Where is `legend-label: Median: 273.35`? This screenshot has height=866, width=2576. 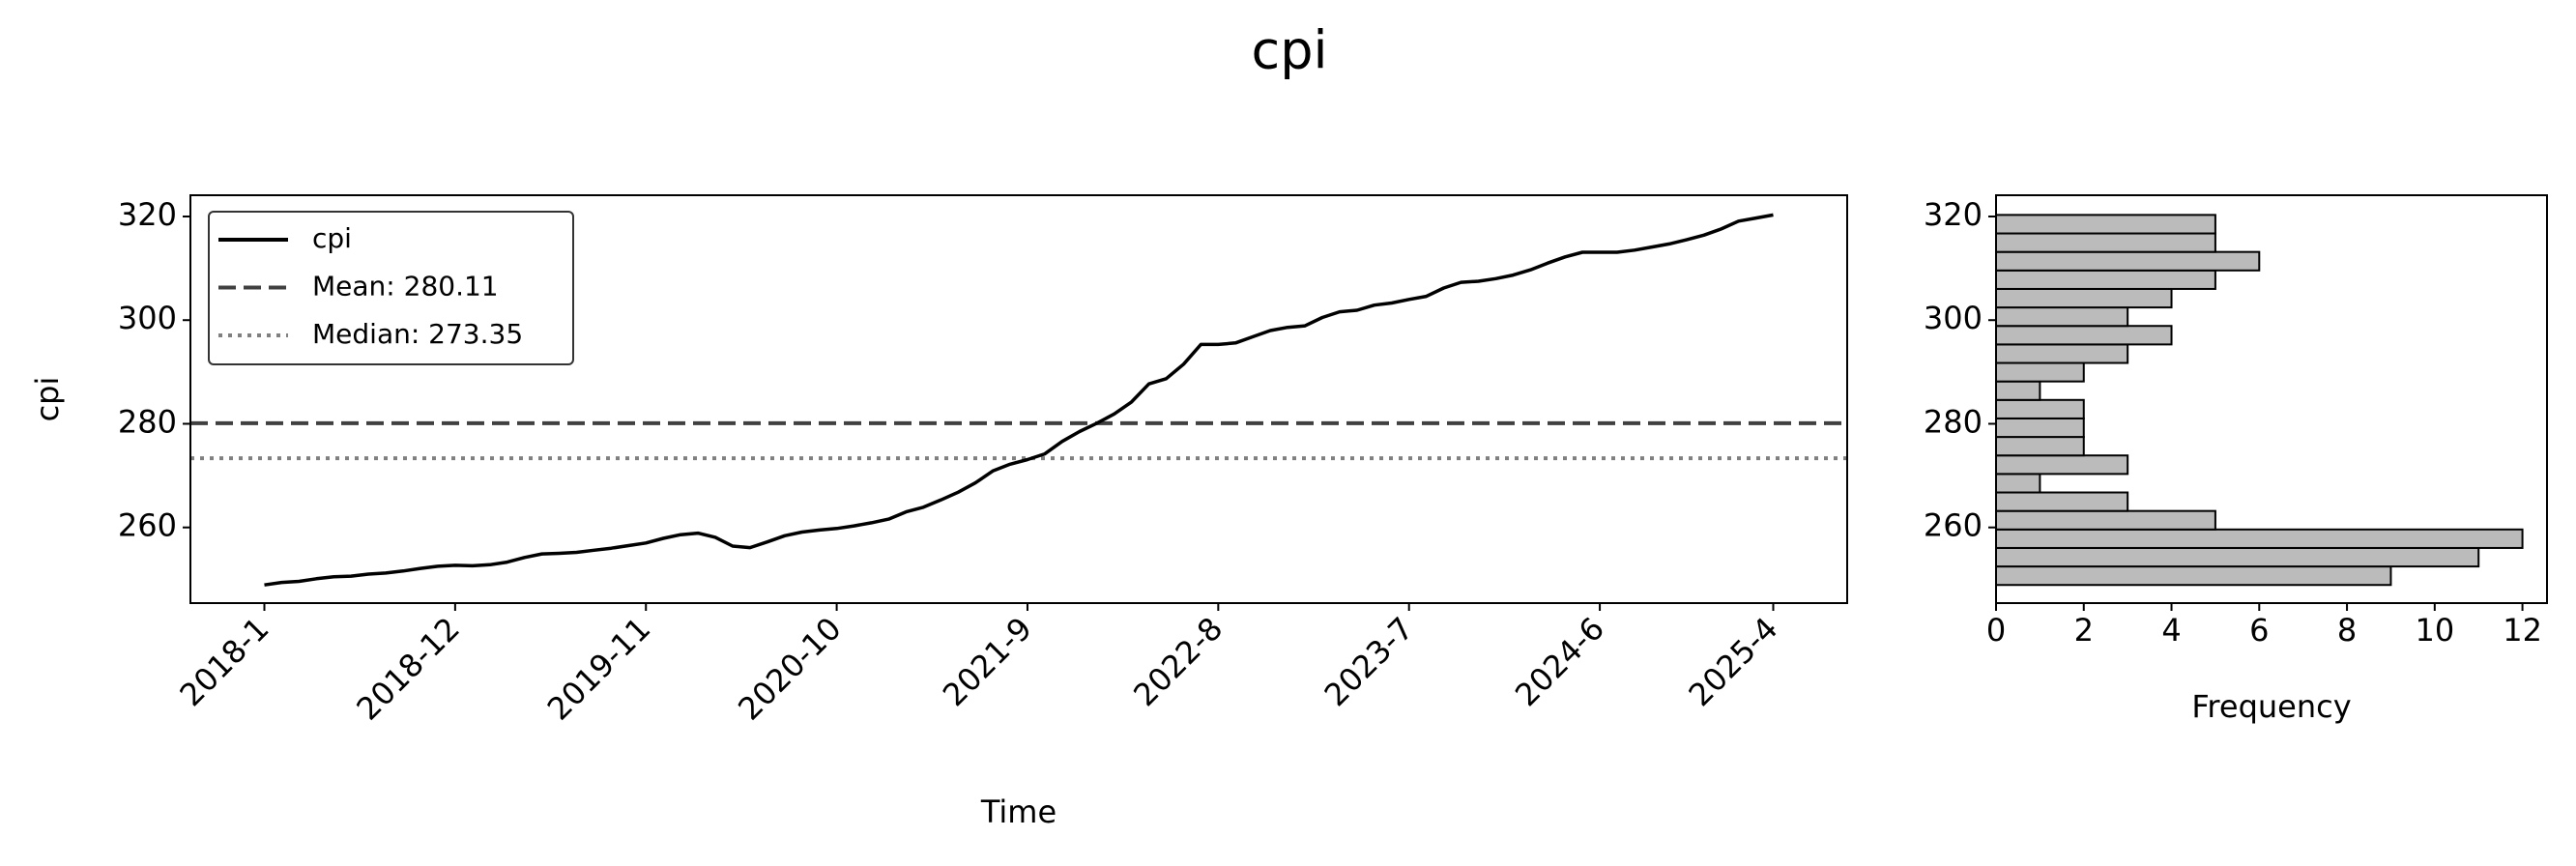 legend-label: Median: 273.35 is located at coordinates (417, 334).